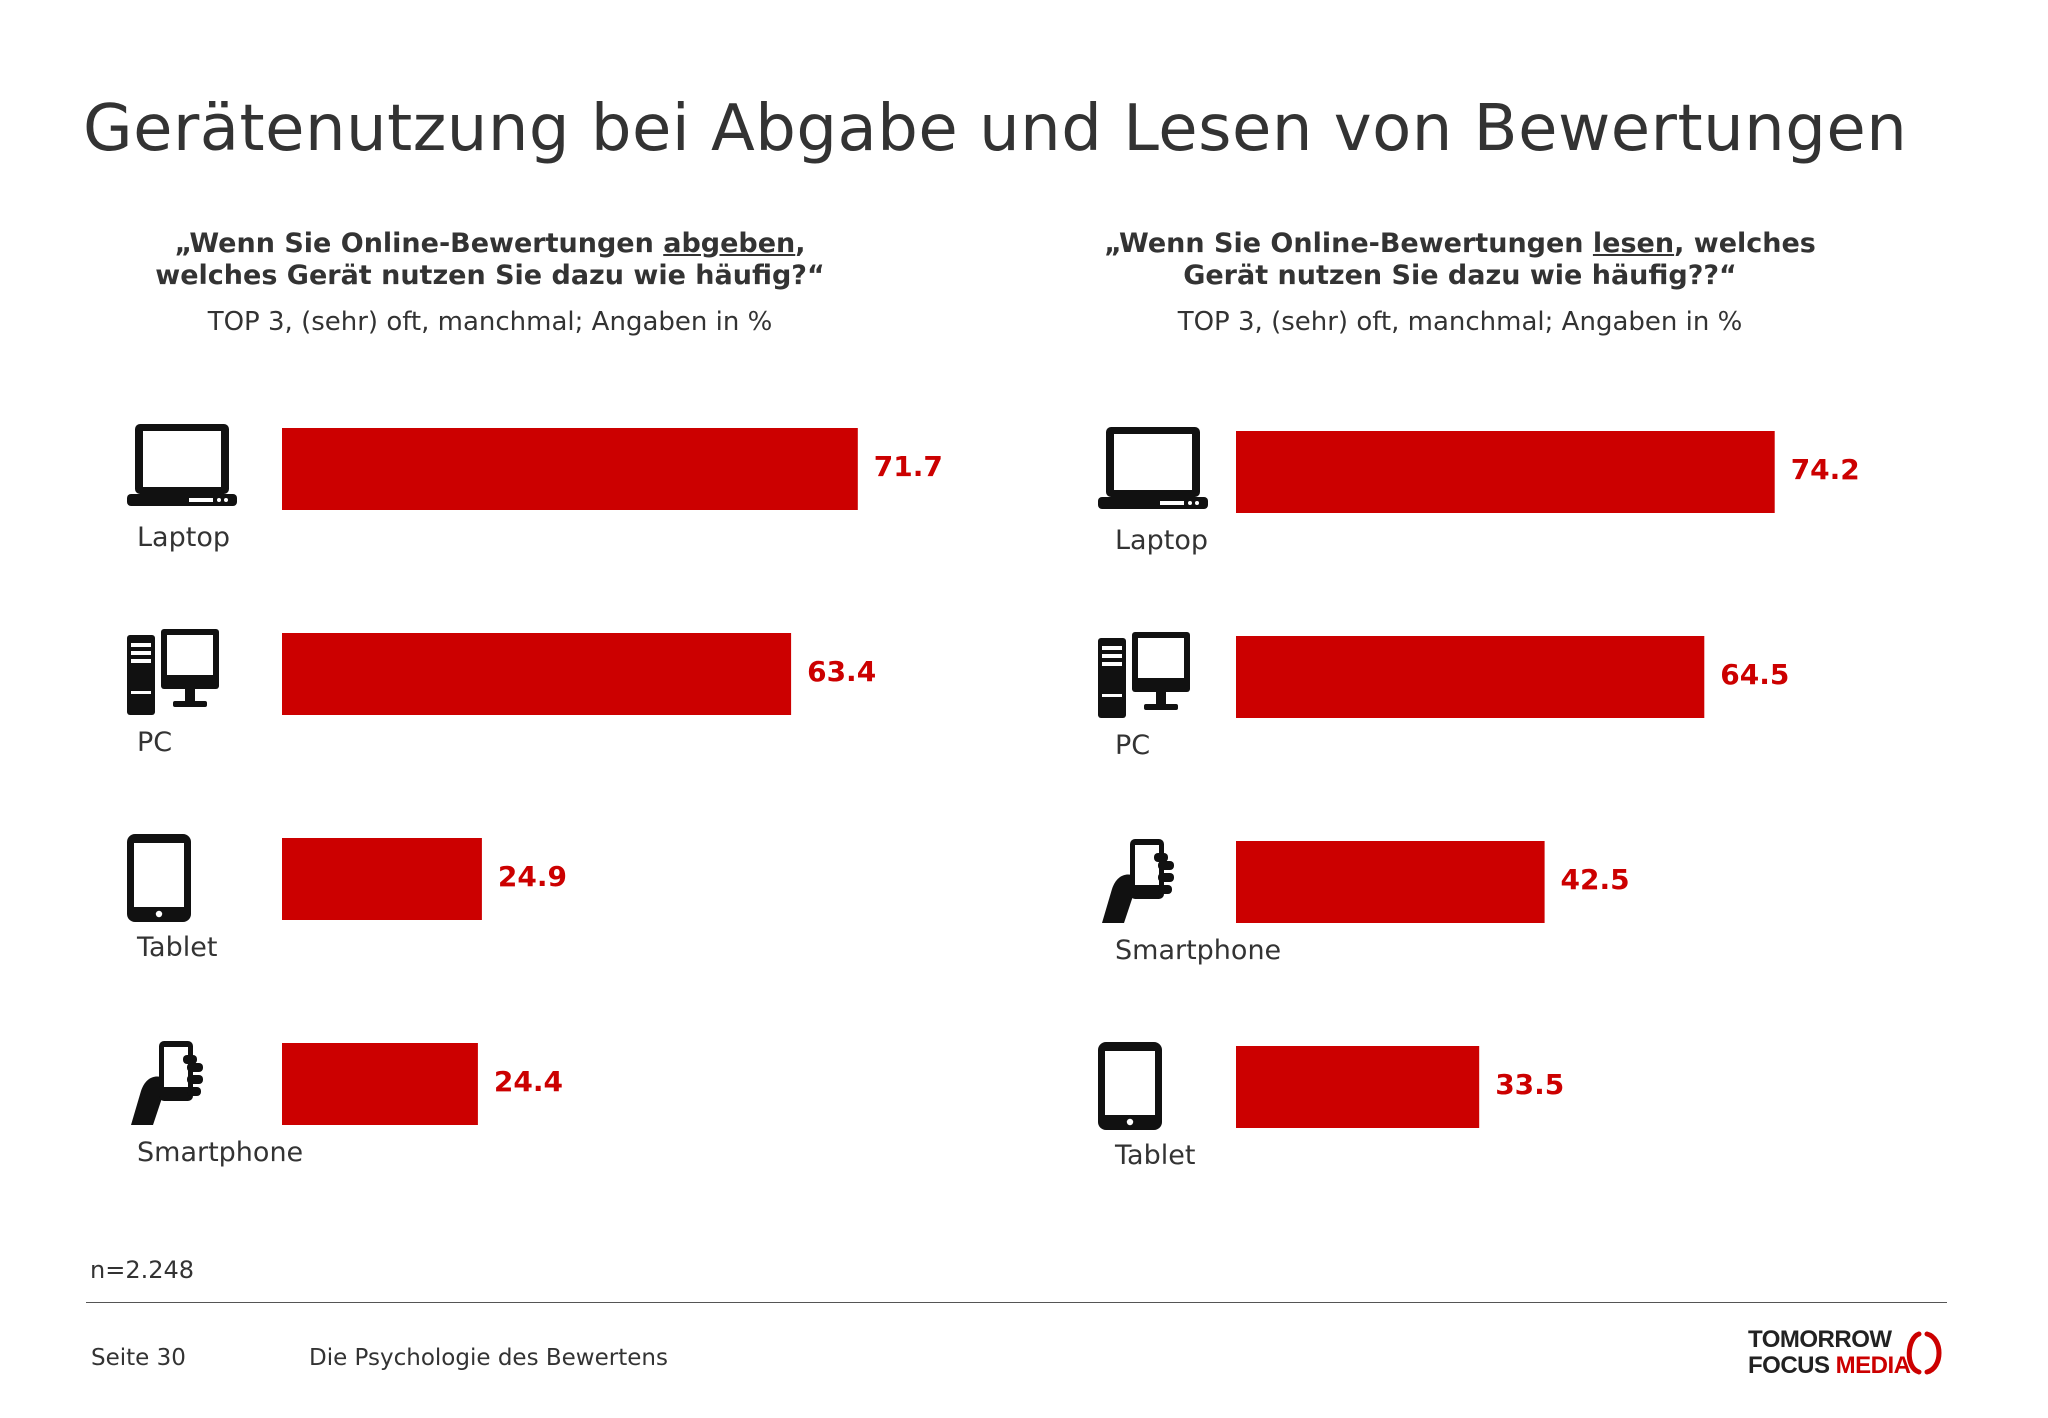 The height and width of the screenshot is (1418, 2048). I want to click on value-label-tablet: 24.9, so click(532, 876).